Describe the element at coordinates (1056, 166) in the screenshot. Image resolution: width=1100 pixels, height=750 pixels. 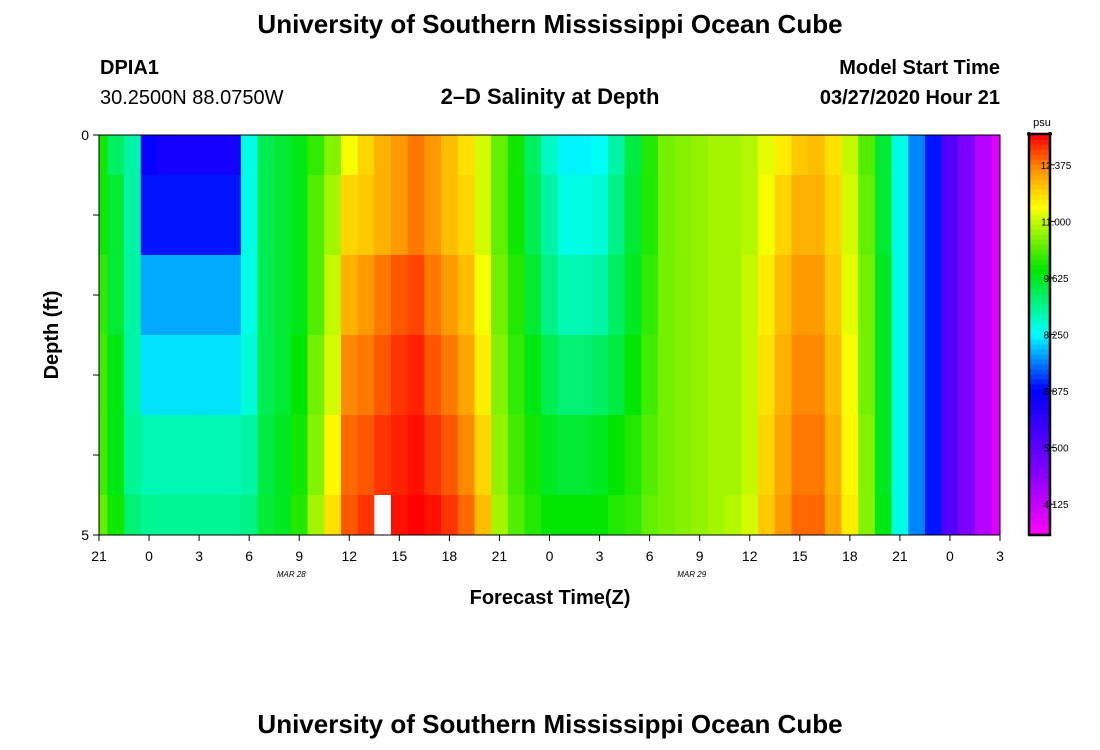
I see `colorbar-tick-label: 12.375` at that location.